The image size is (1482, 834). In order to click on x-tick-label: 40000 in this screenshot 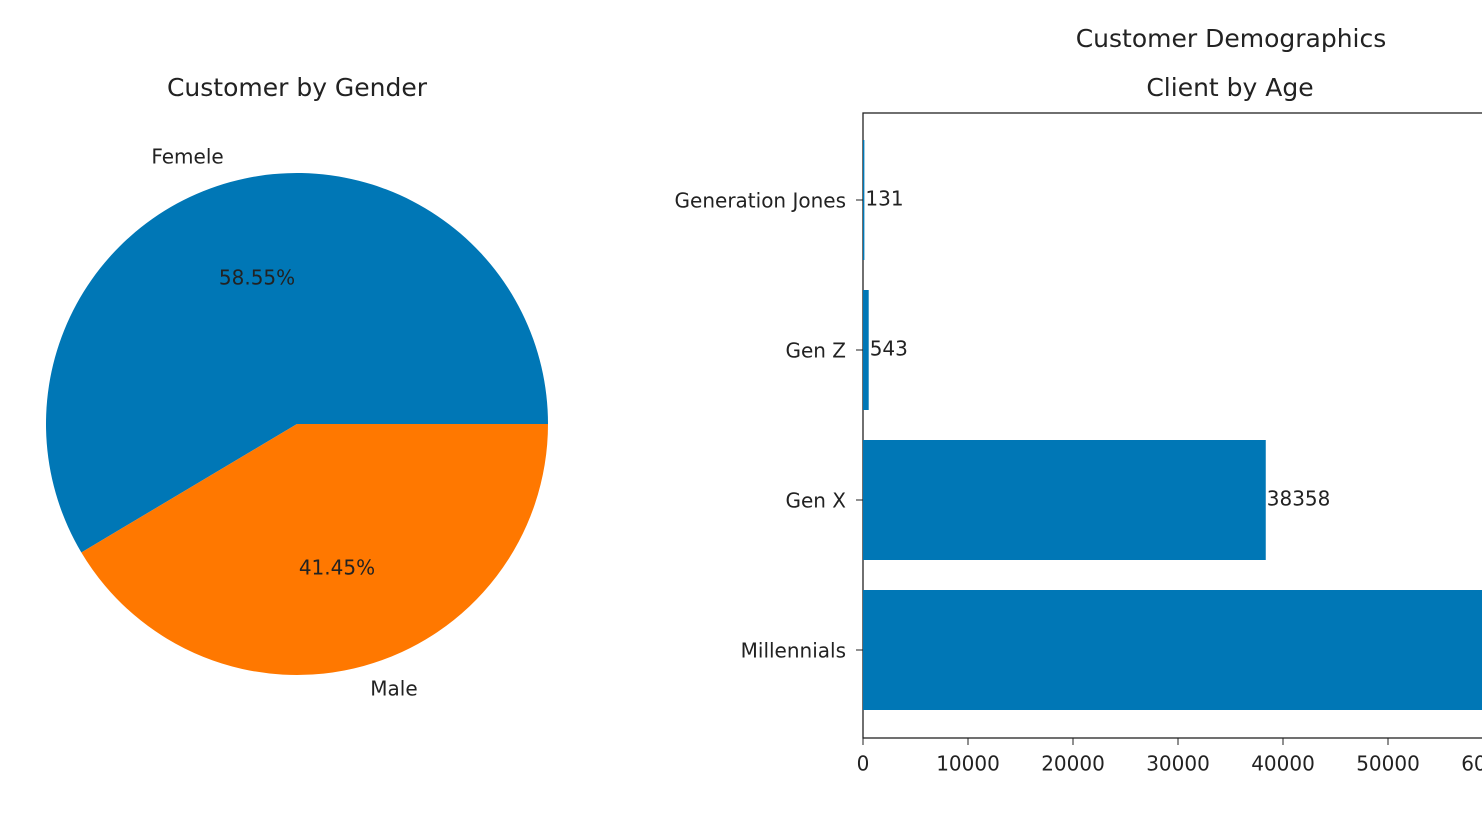, I will do `click(1283, 764)`.